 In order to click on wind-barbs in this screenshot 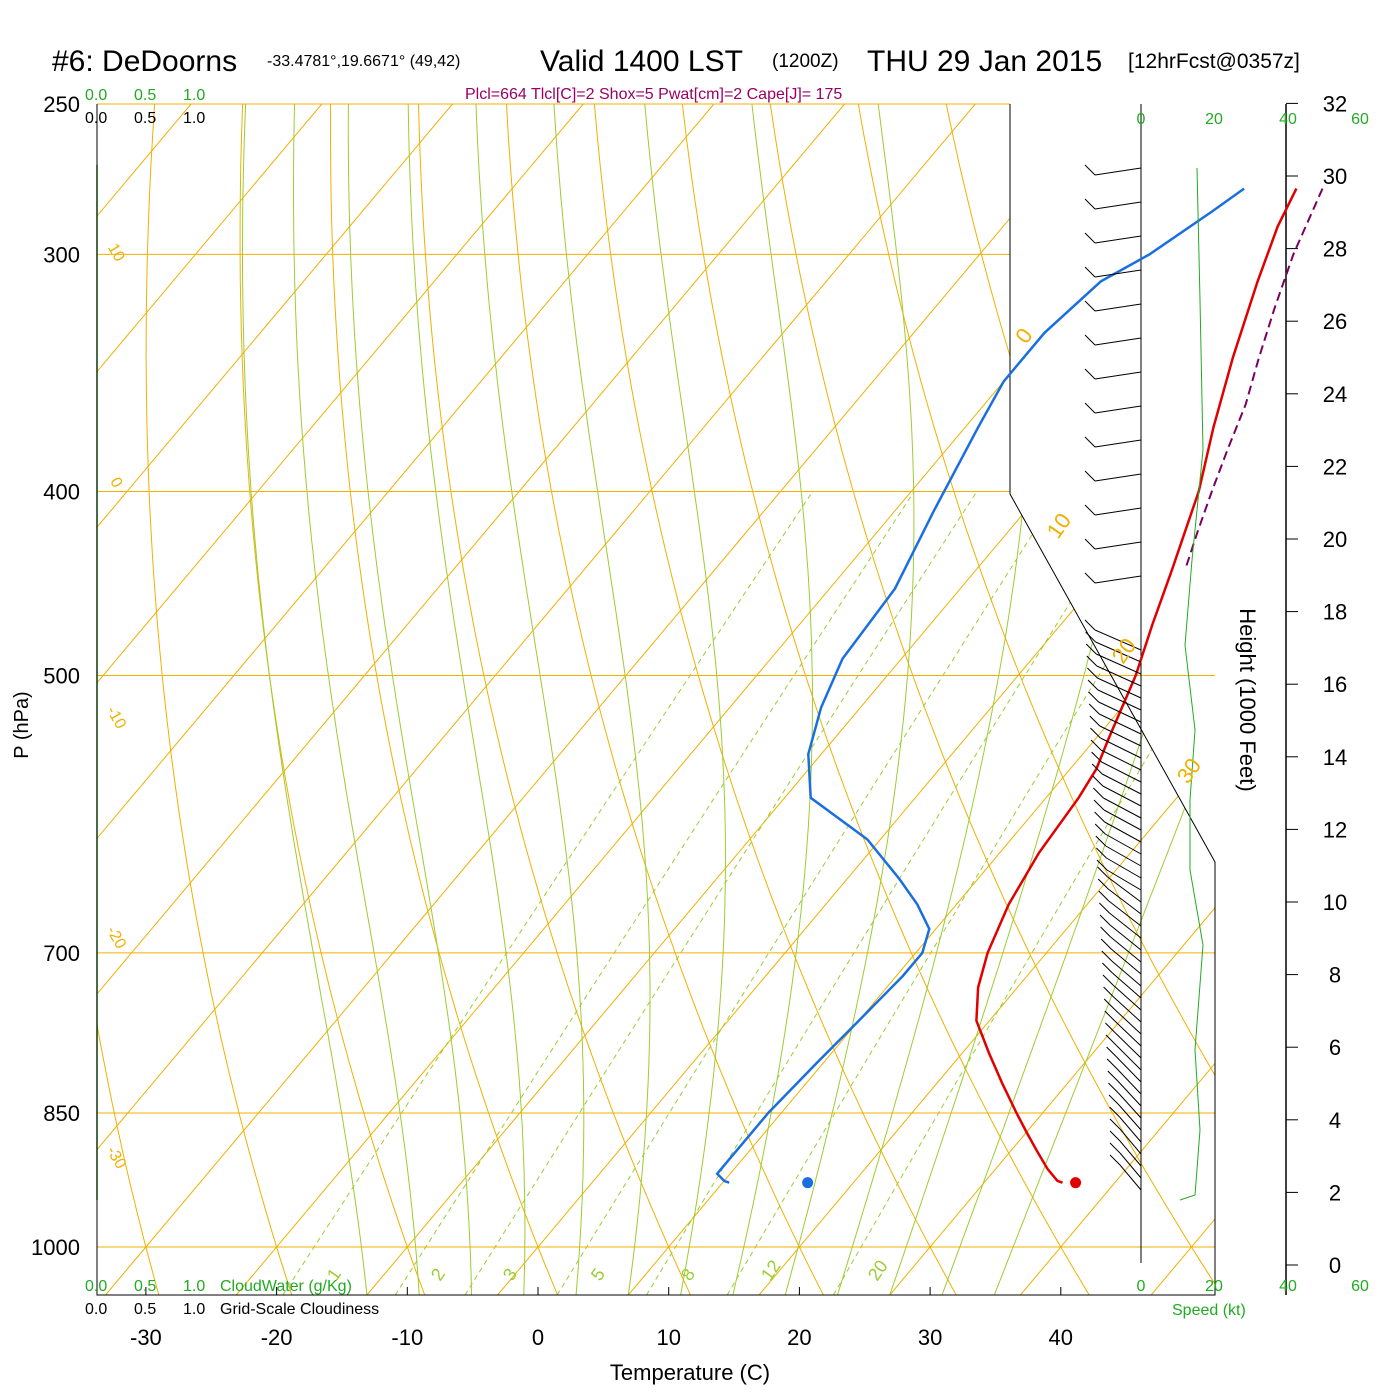, I will do `click(1113, 677)`.